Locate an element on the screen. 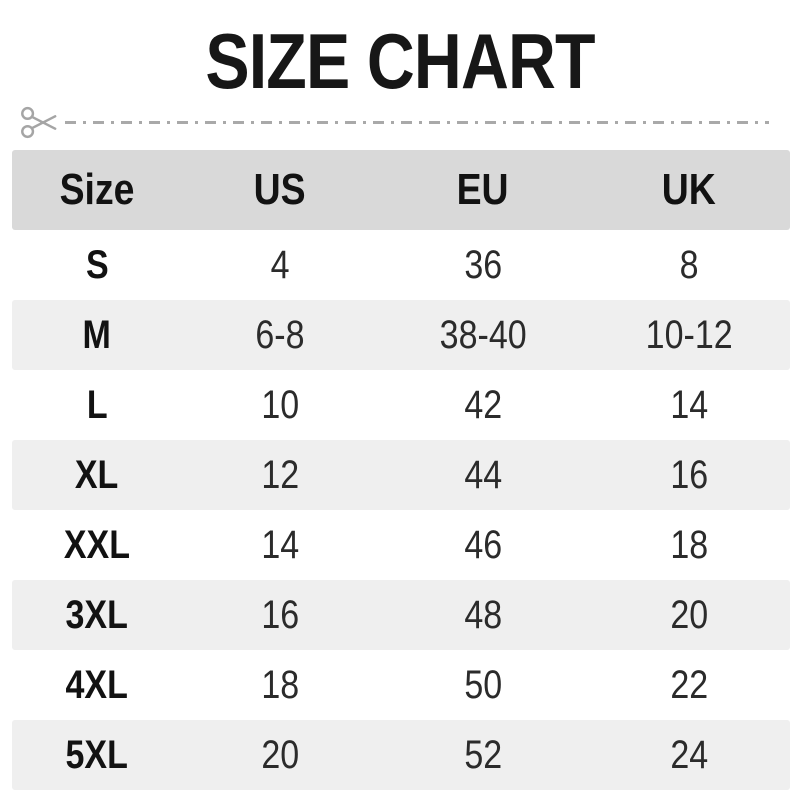  size-cell-text: M is located at coordinates (97, 335).